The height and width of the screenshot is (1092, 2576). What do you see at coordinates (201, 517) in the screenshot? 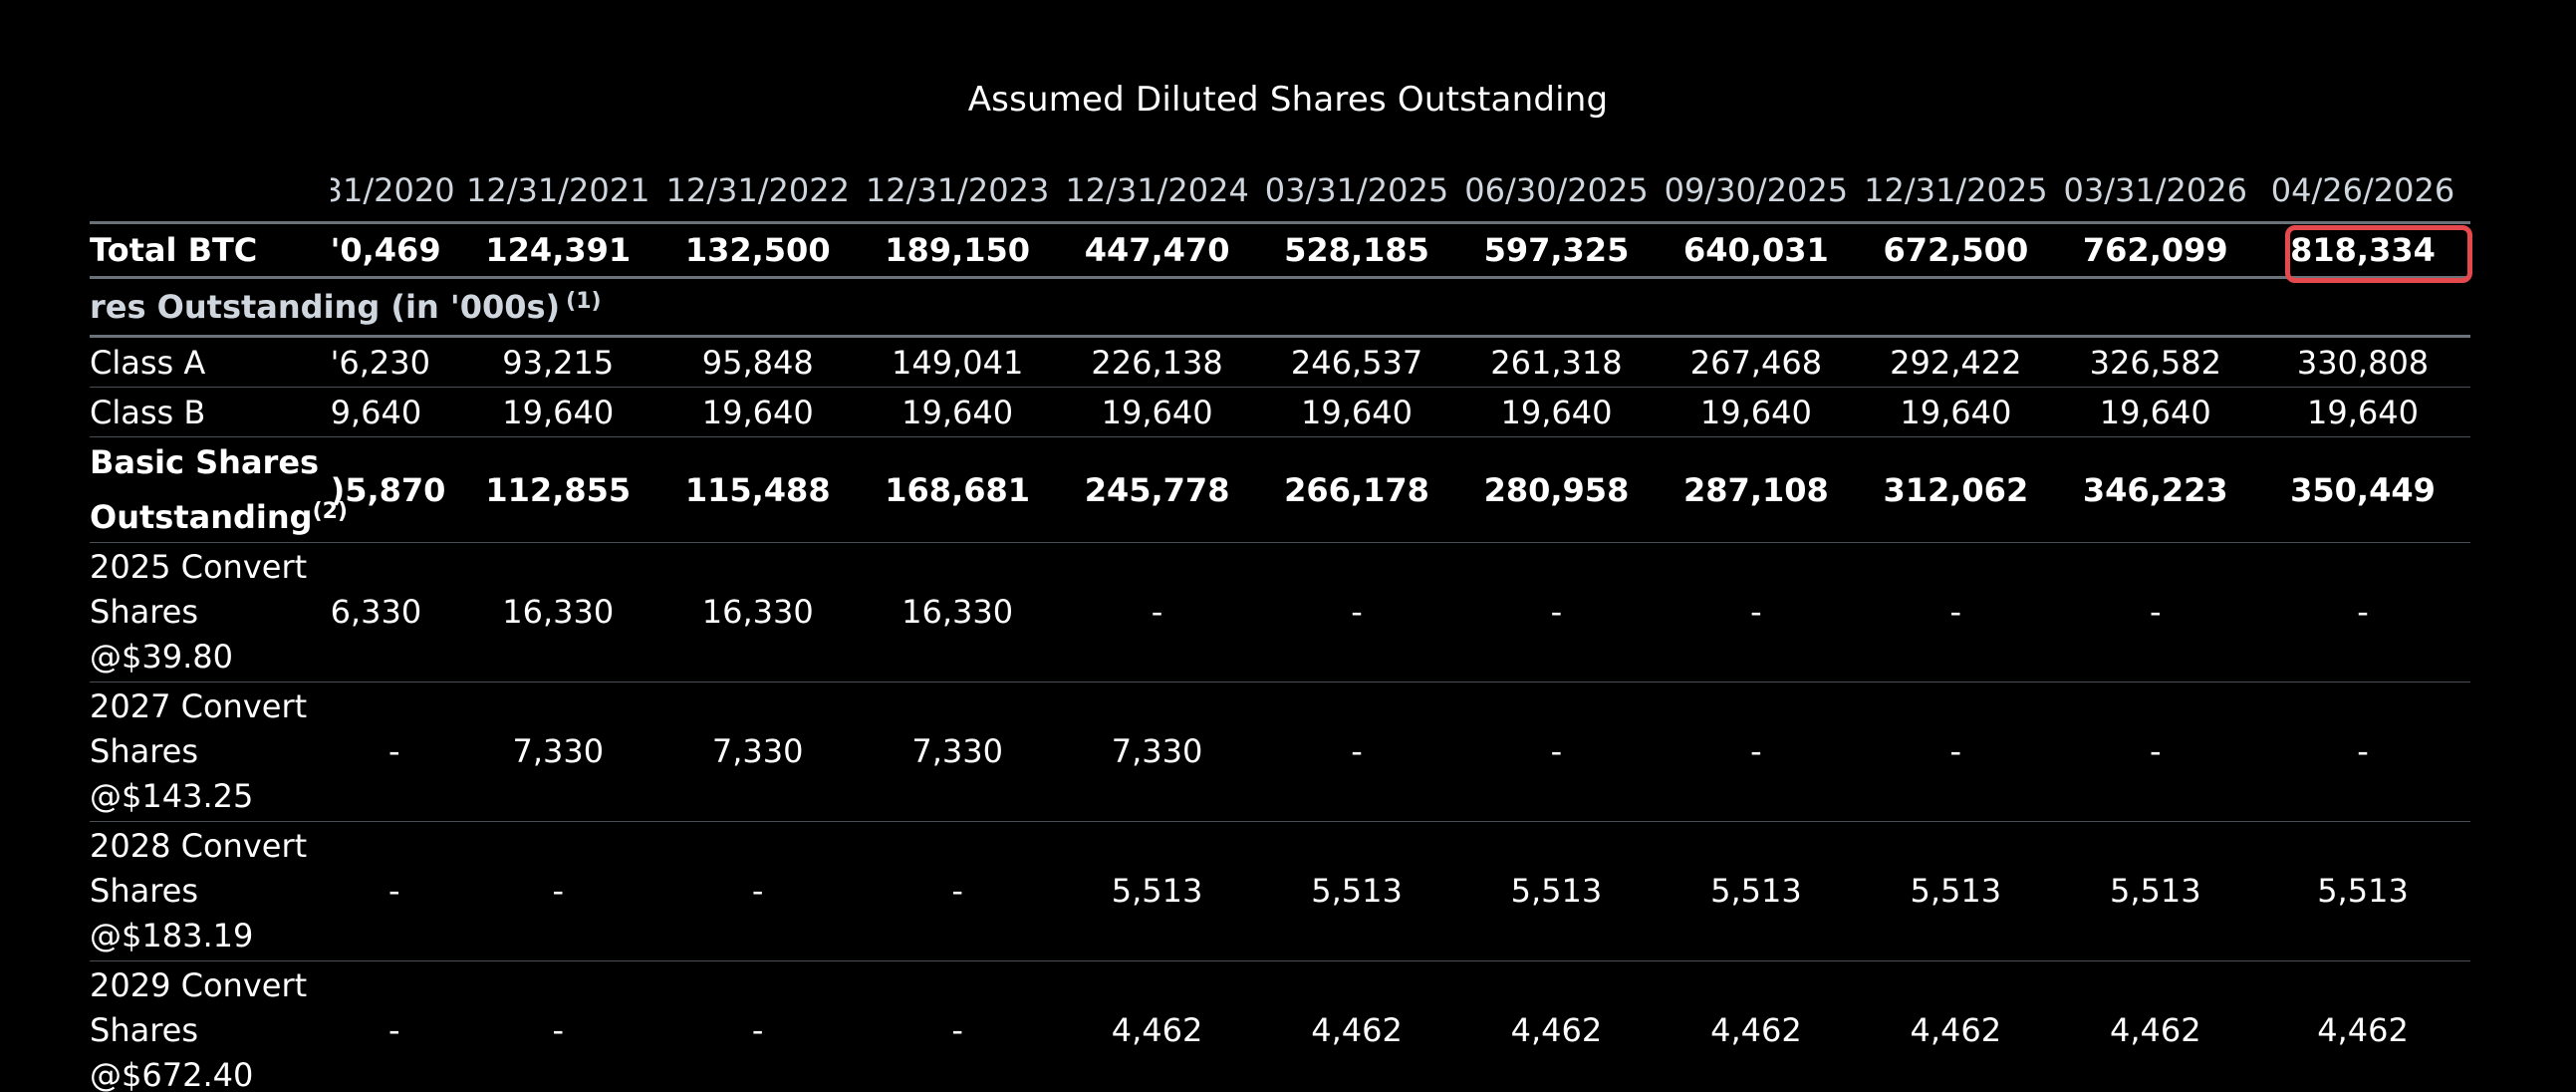
I see `row-label-line: Outstanding` at bounding box center [201, 517].